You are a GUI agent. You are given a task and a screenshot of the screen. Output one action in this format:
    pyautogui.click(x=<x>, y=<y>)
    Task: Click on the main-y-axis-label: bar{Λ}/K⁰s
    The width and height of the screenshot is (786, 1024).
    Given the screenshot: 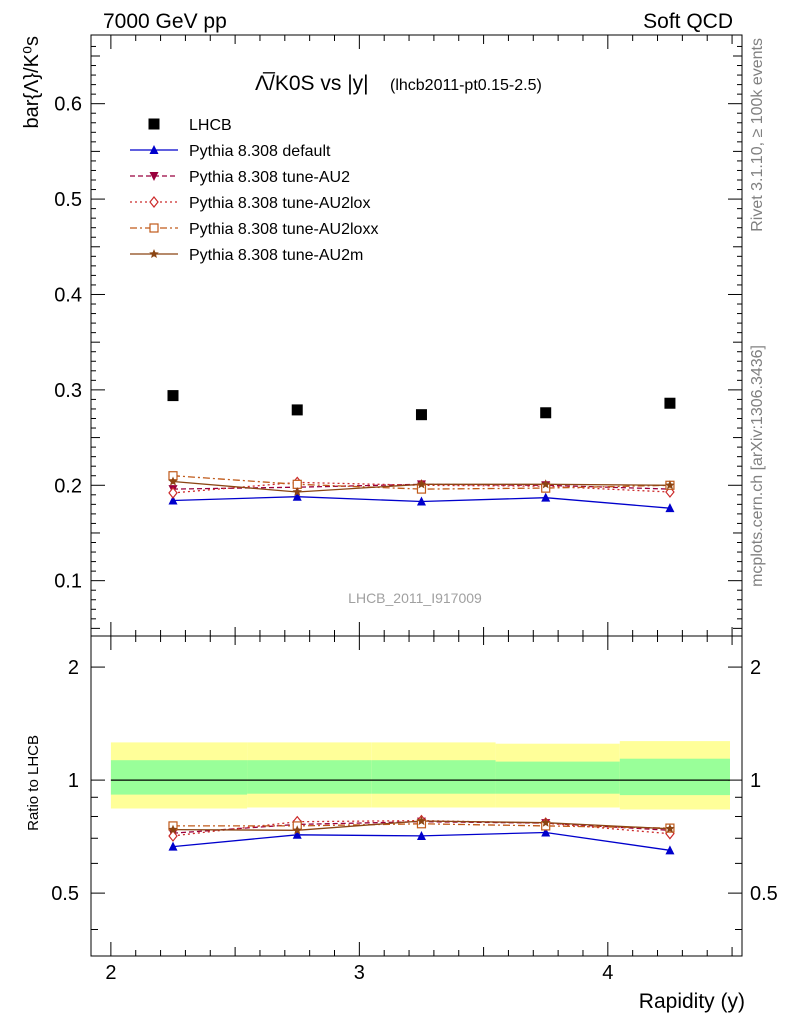 What is the action you would take?
    pyautogui.click(x=32, y=82)
    